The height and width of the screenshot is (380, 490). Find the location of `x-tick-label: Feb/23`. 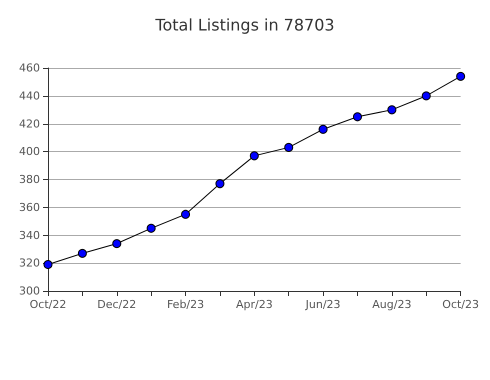

x-tick-label: Feb/23 is located at coordinates (185, 304).